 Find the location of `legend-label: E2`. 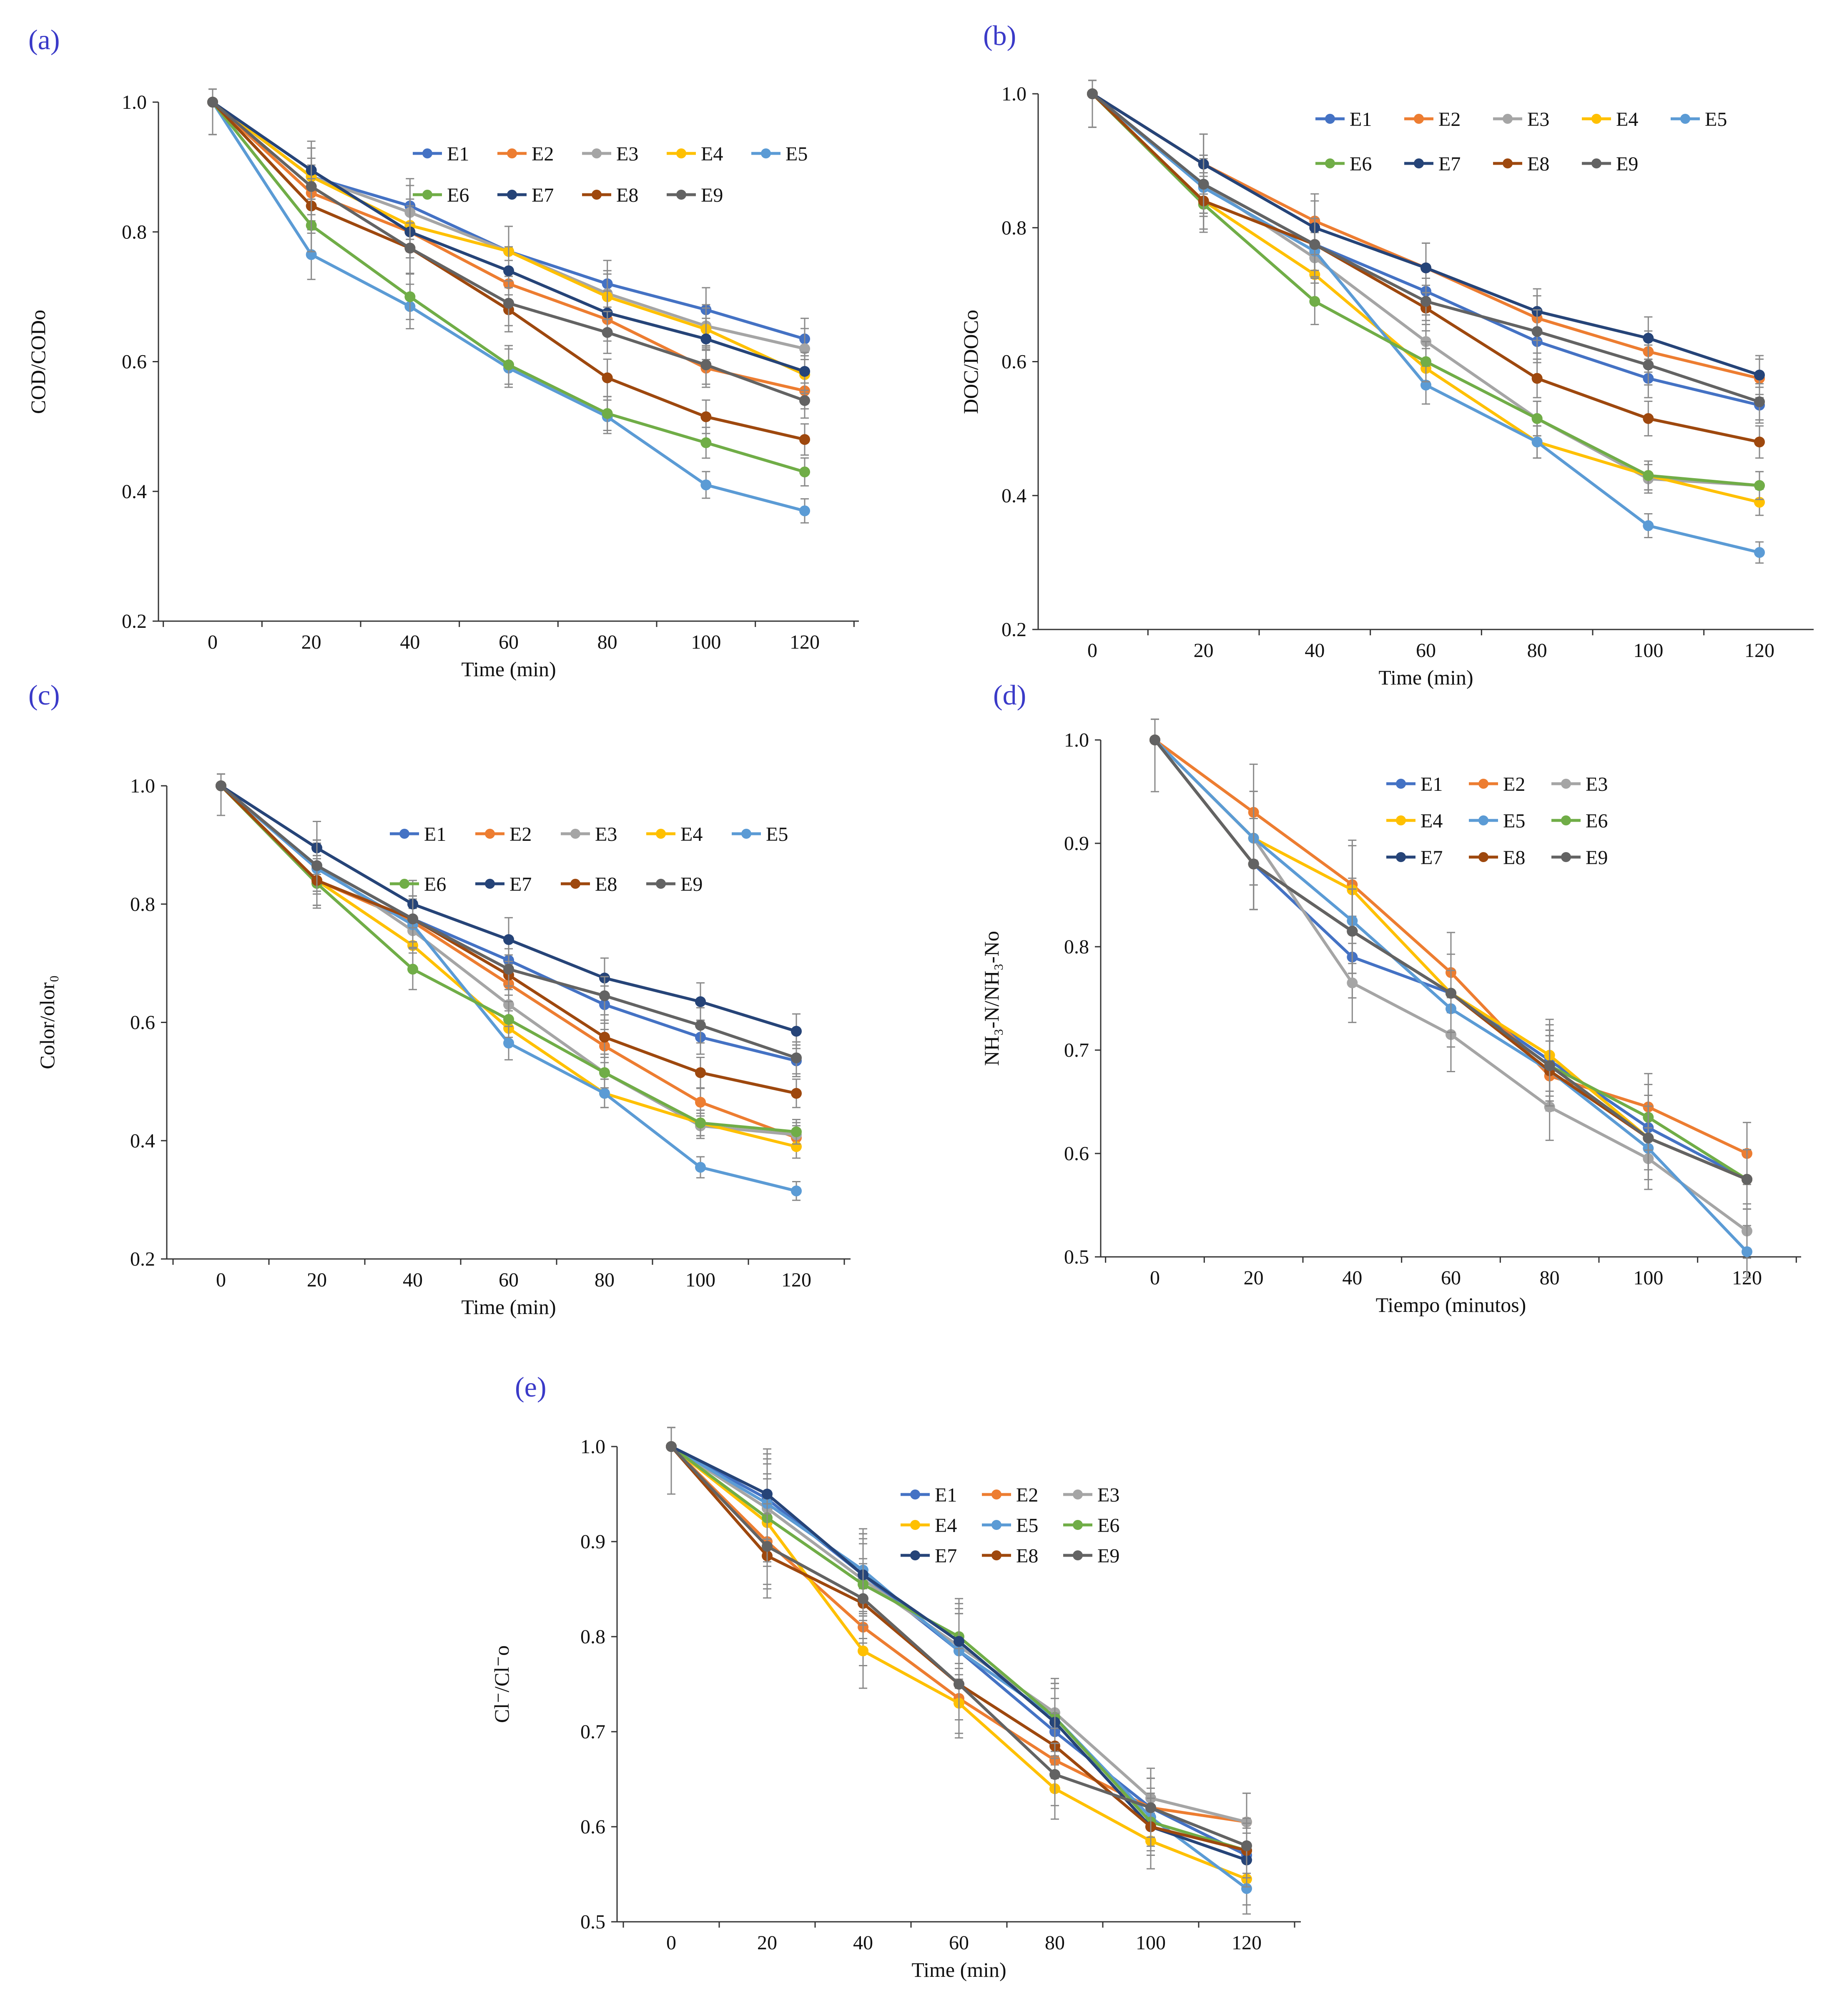

legend-label: E2 is located at coordinates (1027, 1495).